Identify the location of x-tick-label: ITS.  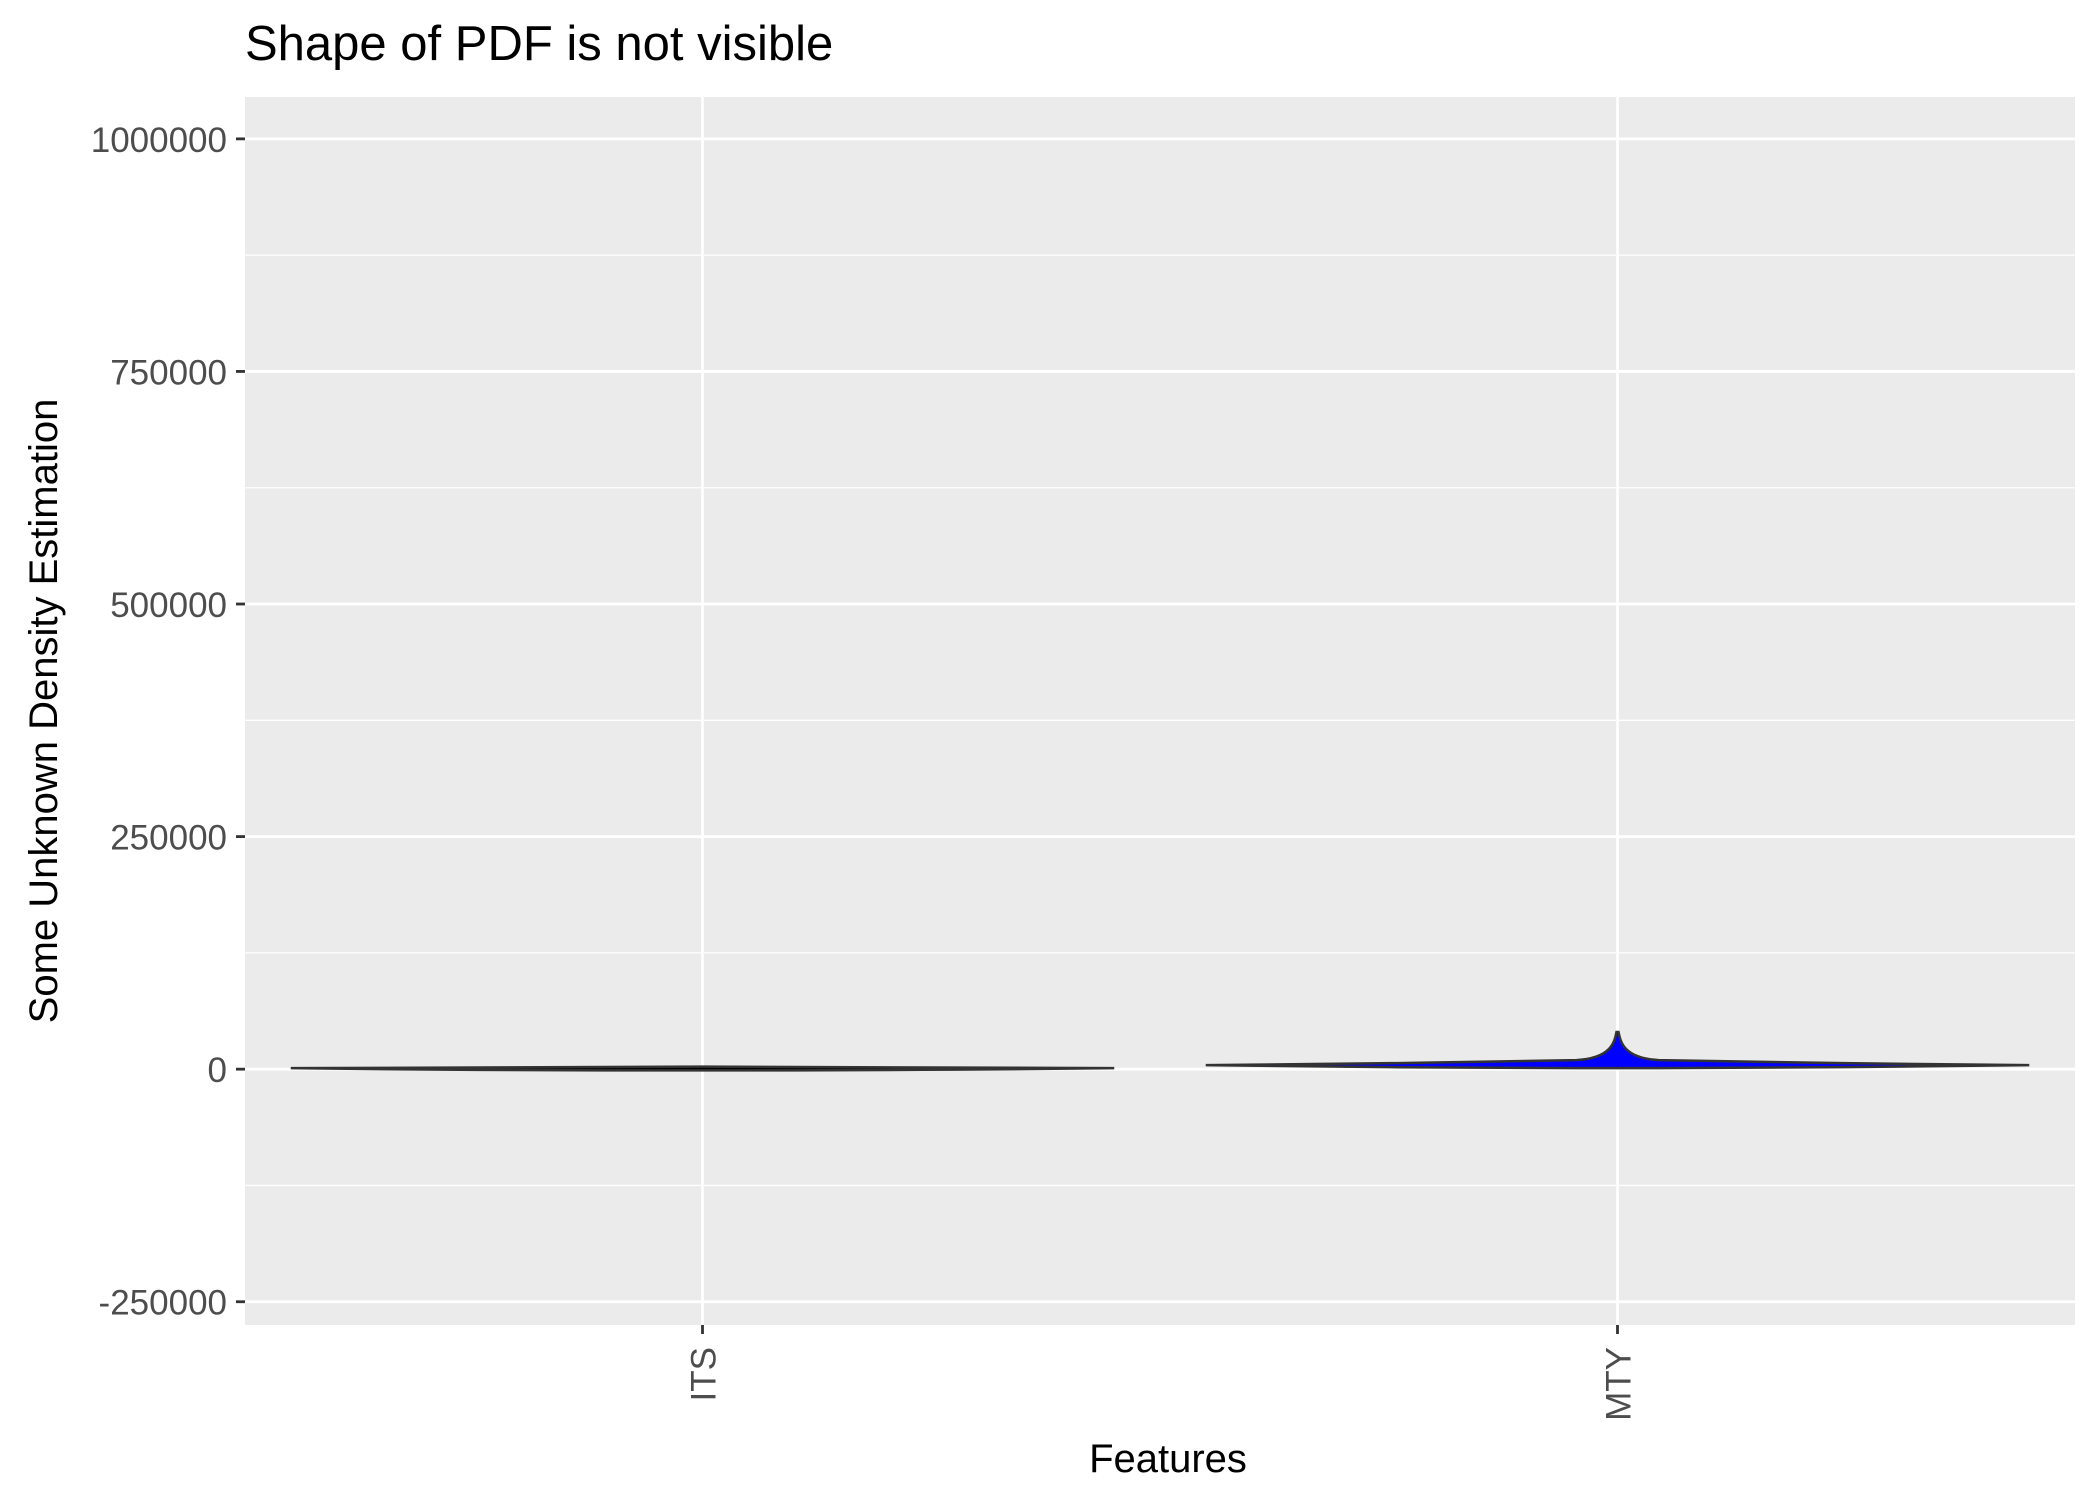
(704, 1374).